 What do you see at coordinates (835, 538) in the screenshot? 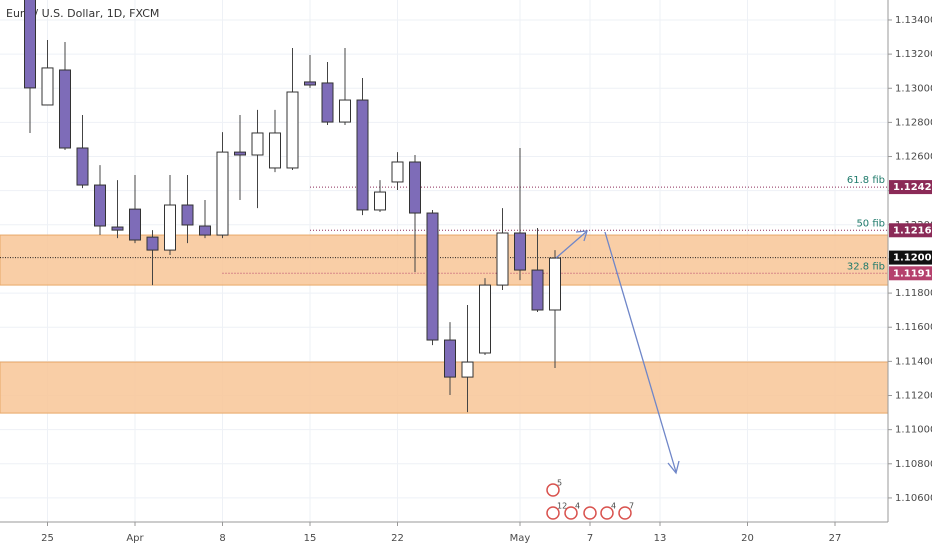
I see `x-tick-label: 27` at bounding box center [835, 538].